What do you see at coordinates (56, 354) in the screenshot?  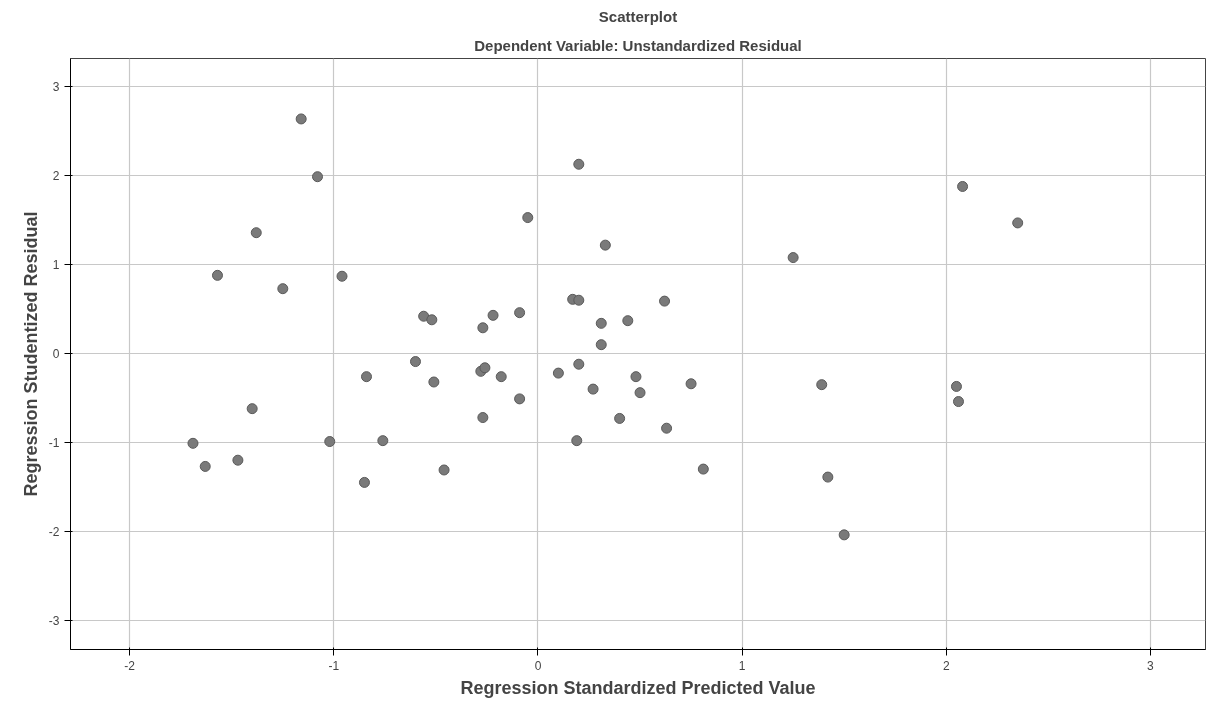 I see `y-tick-label: 0` at bounding box center [56, 354].